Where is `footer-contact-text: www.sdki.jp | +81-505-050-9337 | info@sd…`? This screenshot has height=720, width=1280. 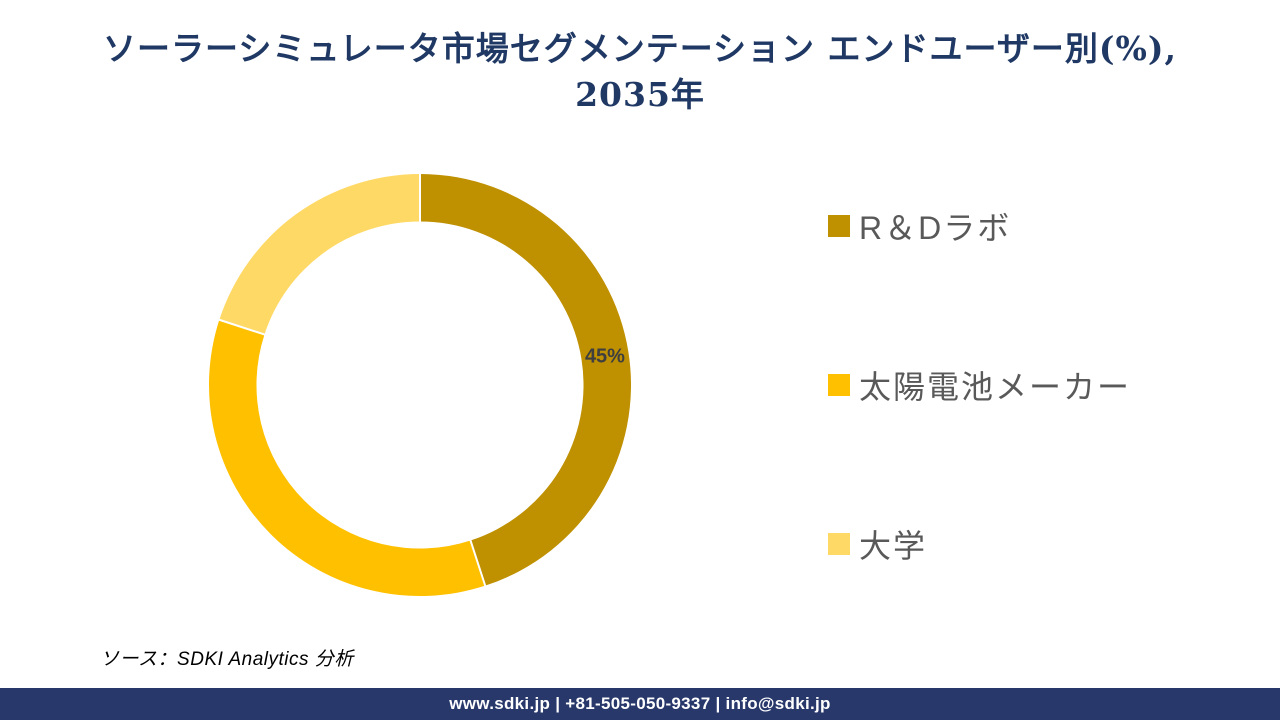
footer-contact-text: www.sdki.jp | +81-505-050-9337 | info@sd… is located at coordinates (640, 703).